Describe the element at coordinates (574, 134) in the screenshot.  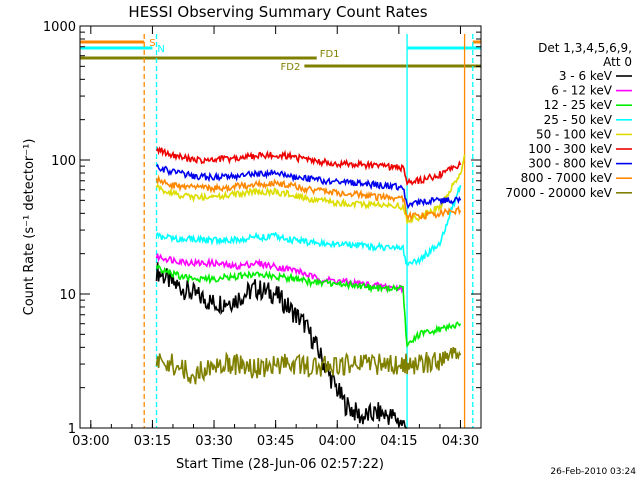
I see `legend-label: 50 - 100 keV` at that location.